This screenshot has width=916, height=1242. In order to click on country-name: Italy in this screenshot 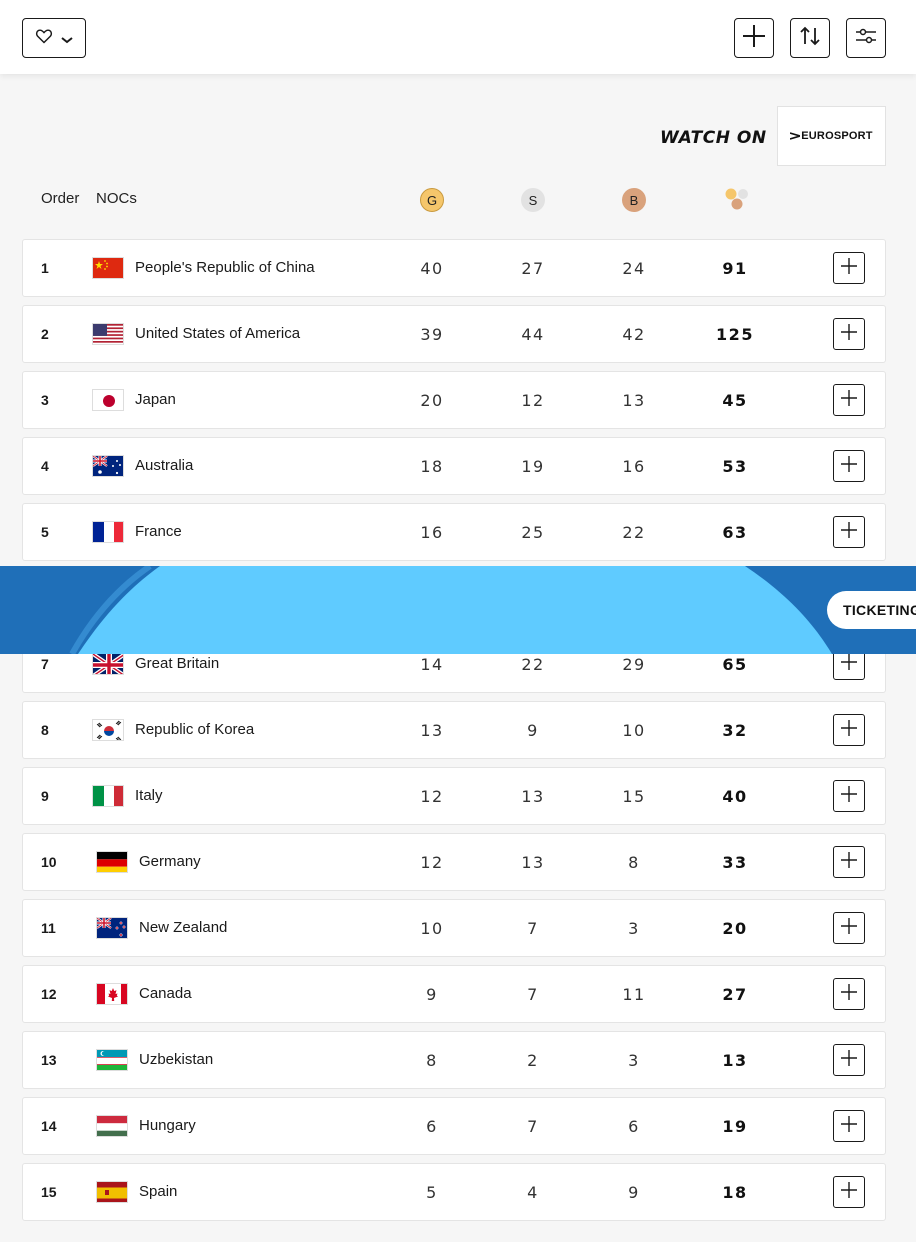, I will do `click(149, 795)`.